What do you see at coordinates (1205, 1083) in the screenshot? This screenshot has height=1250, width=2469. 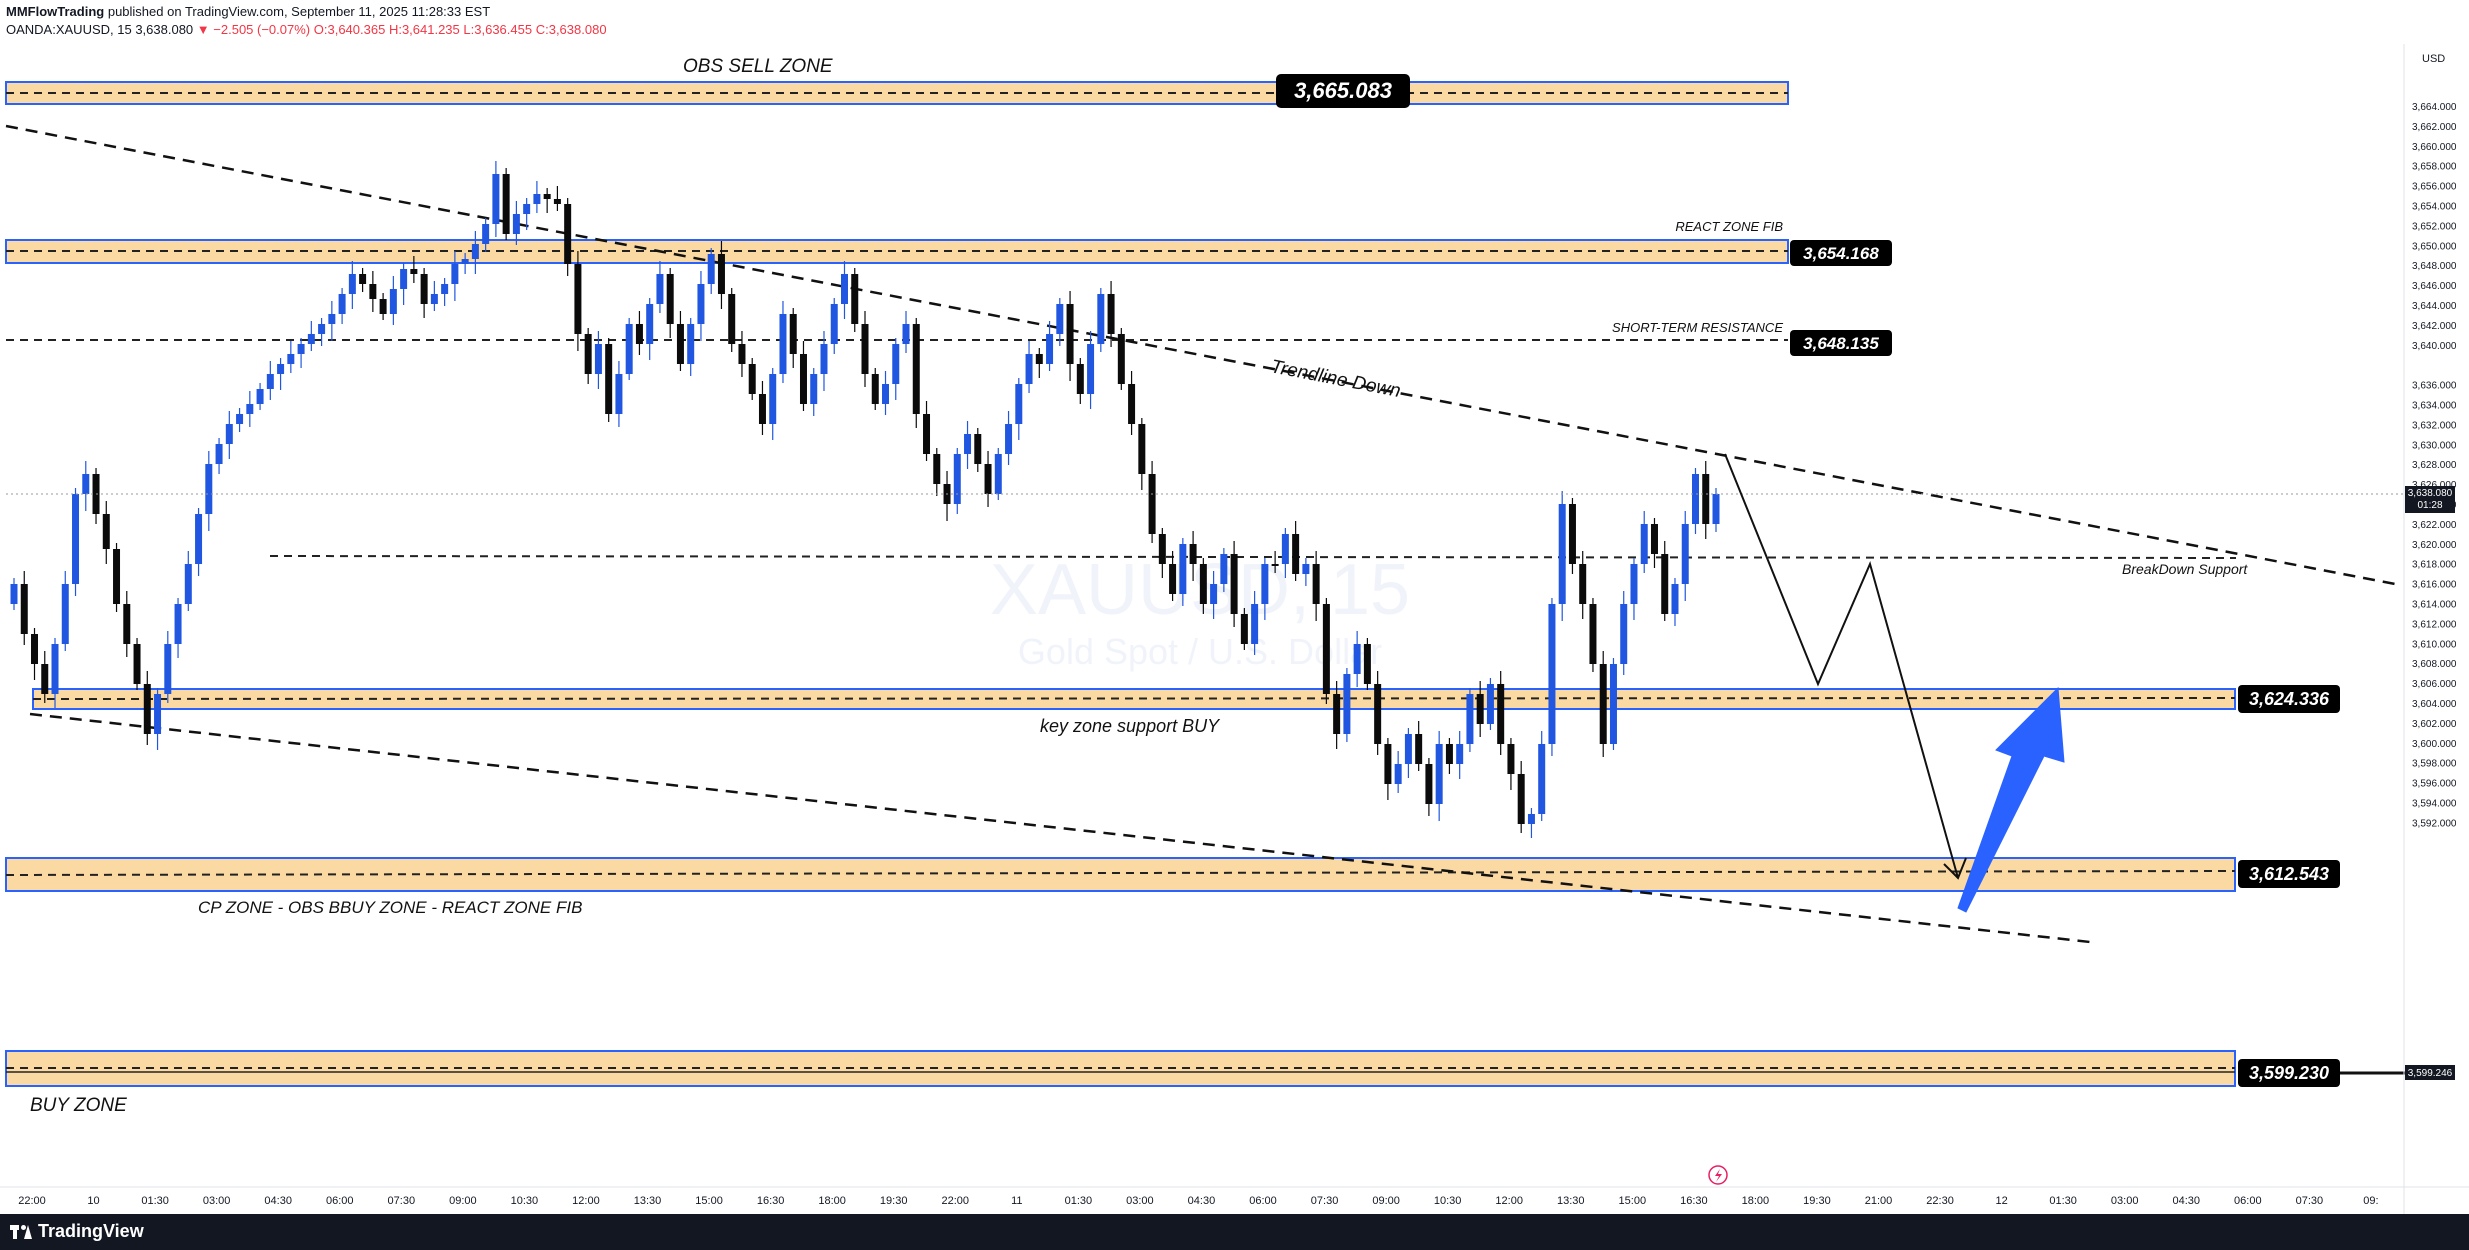 I see `buy-zone: BUY ZONE 3,599.230` at bounding box center [1205, 1083].